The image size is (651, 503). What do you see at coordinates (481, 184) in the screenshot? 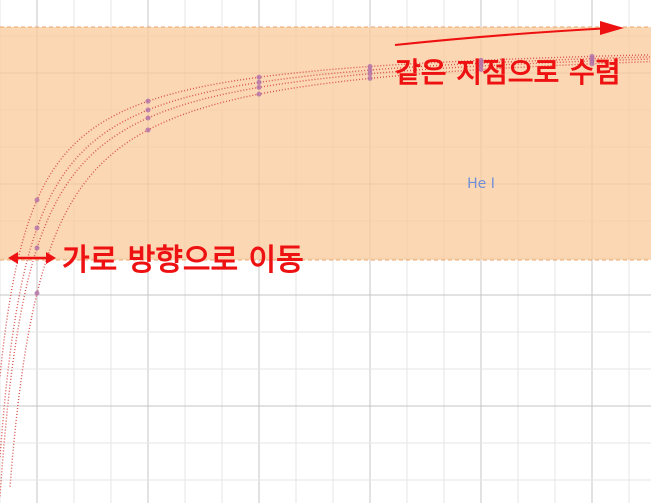
I see `graph-label: He I` at bounding box center [481, 184].